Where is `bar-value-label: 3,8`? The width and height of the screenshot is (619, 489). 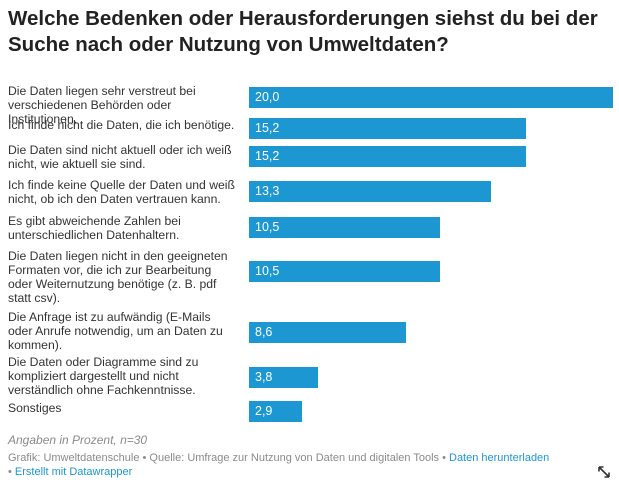 bar-value-label: 3,8 is located at coordinates (264, 377).